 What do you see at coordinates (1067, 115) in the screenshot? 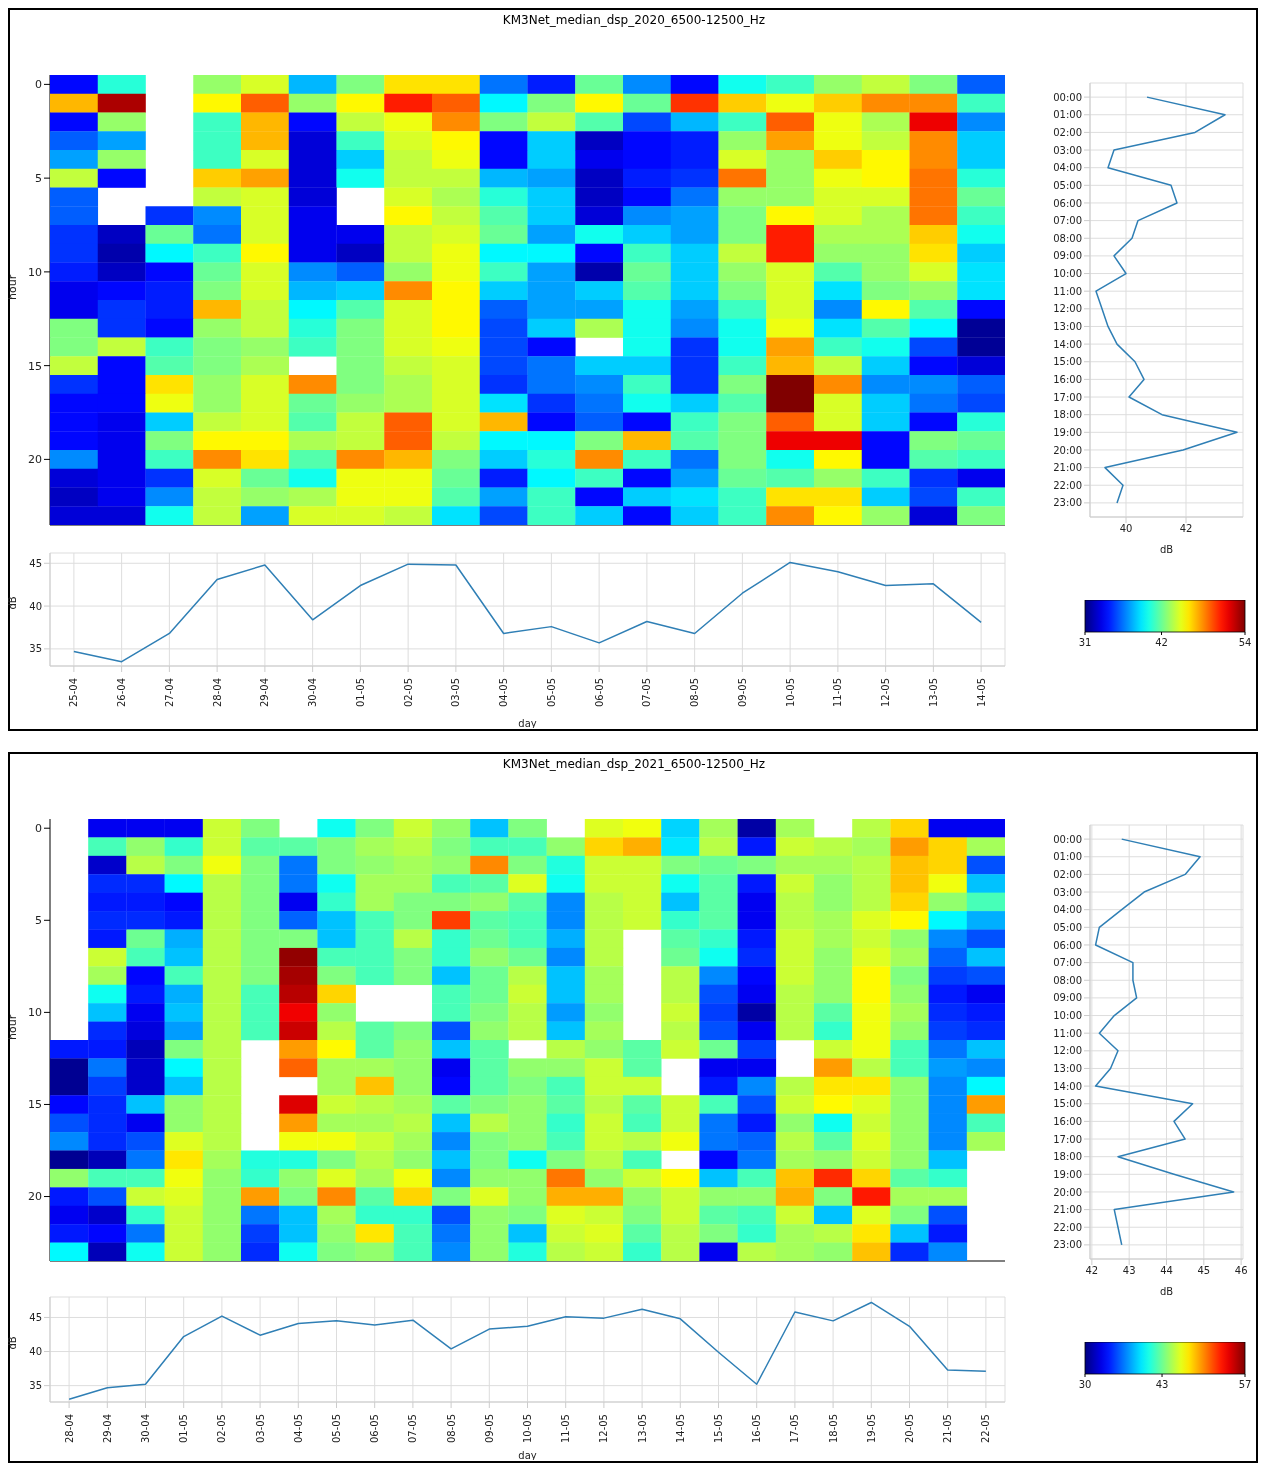
I see `y-tick-label: 01:00` at bounding box center [1067, 115].